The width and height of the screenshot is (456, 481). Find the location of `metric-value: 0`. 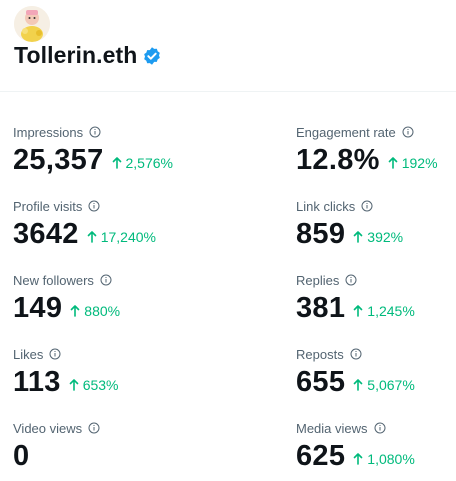

metric-value: 0 is located at coordinates (21, 456).